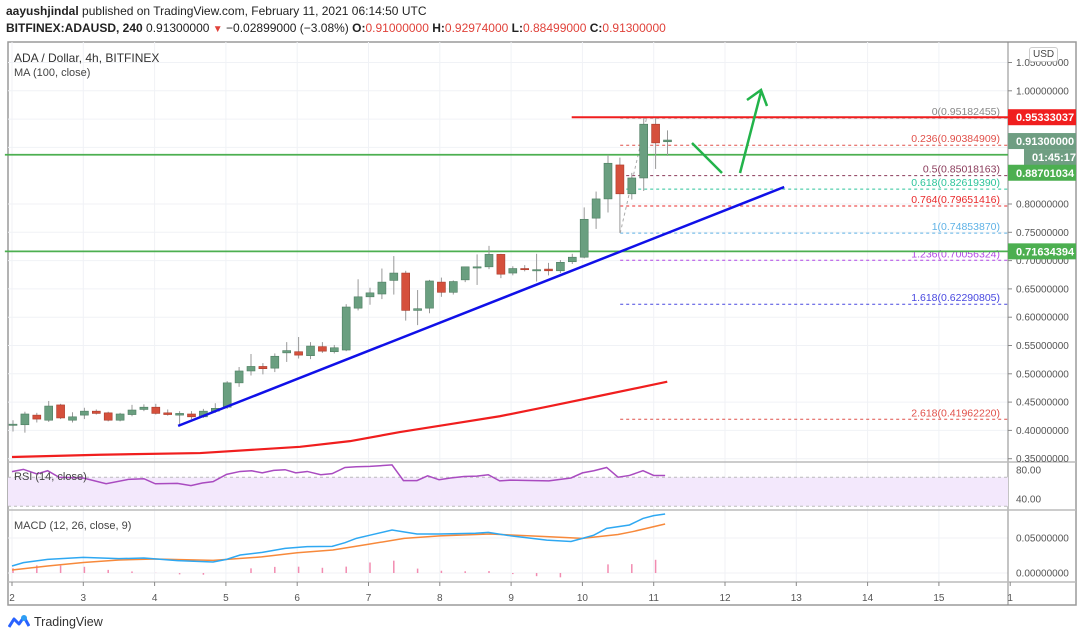  I want to click on time-tick-label: 14, so click(868, 598).